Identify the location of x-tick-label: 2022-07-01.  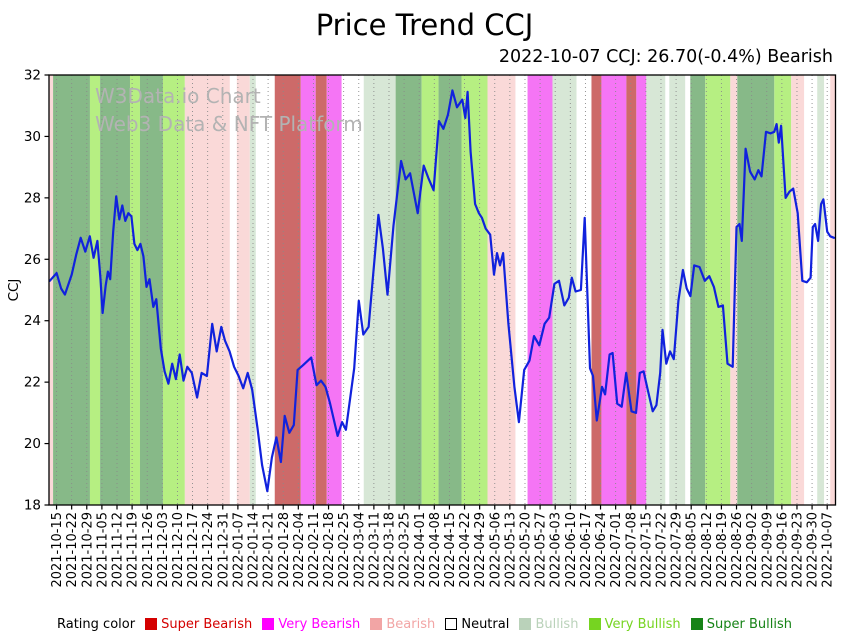
(616, 550).